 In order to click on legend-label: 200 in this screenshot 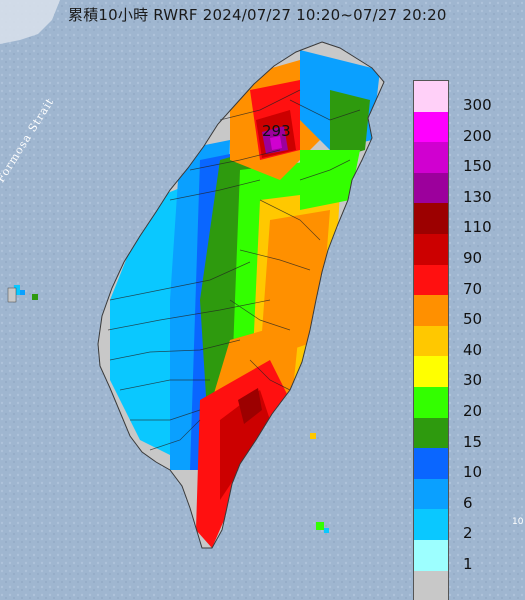, I will do `click(477, 135)`.